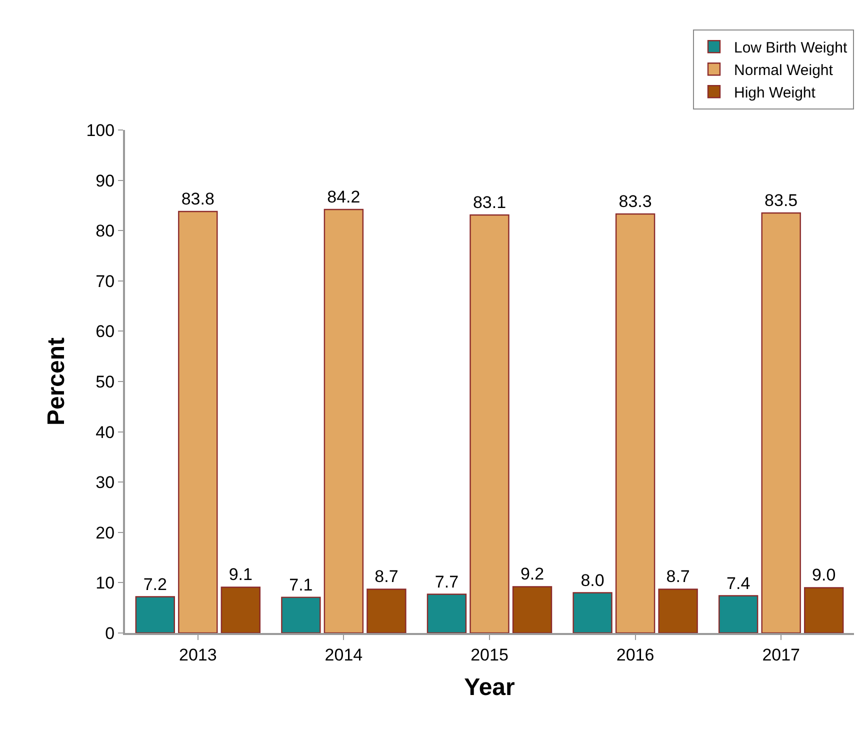 The width and height of the screenshot is (862, 743). Describe the element at coordinates (824, 575) in the screenshot. I see `data-label: 9.0` at that location.